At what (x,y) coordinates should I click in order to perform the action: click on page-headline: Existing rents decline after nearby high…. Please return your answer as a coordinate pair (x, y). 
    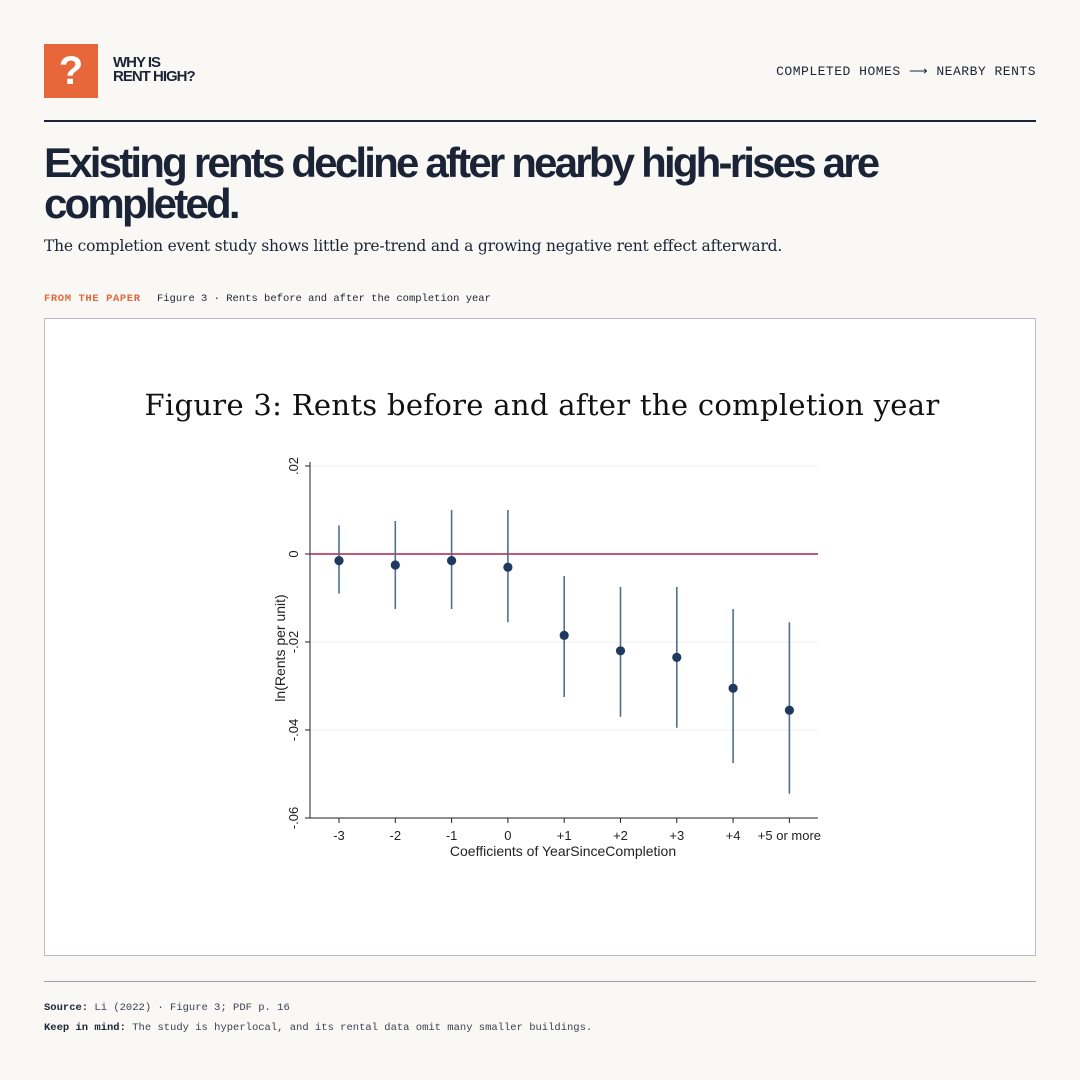
    Looking at the image, I should click on (462, 183).